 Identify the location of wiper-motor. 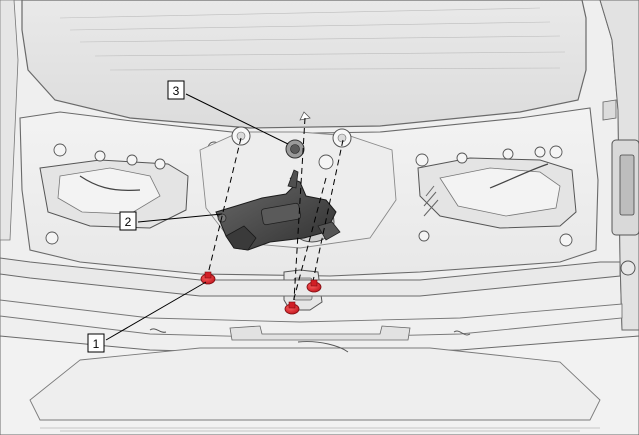
(278, 210).